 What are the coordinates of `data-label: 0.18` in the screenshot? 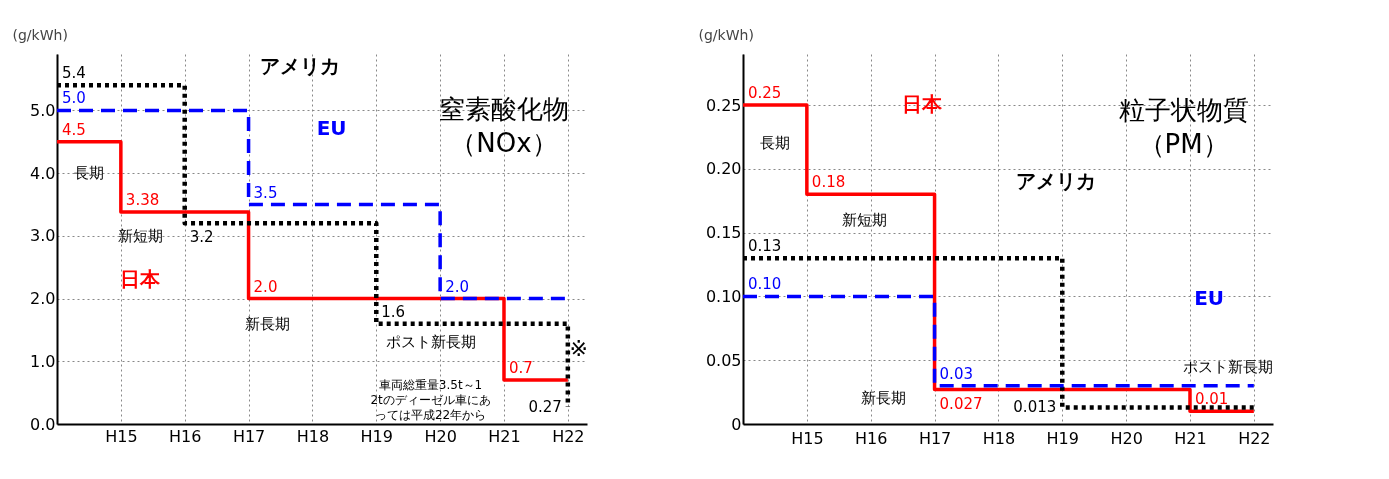 It's located at (828, 182).